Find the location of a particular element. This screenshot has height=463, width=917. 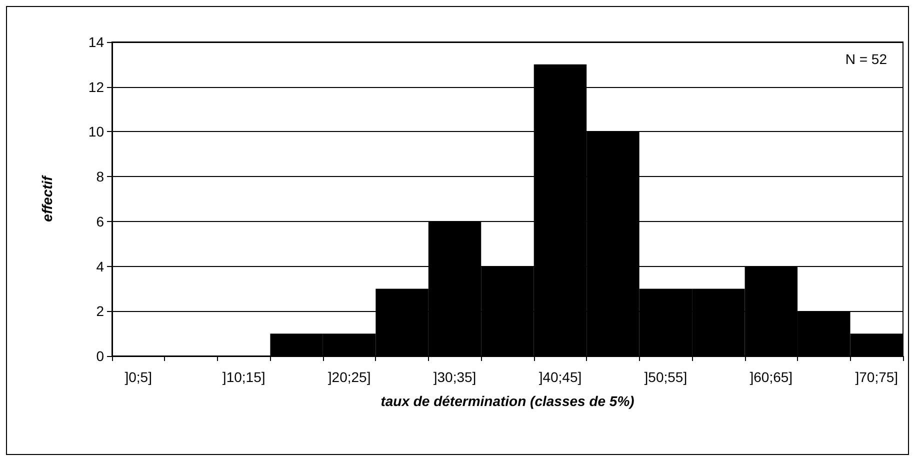

y-tick-label: 0 is located at coordinates (100, 356).